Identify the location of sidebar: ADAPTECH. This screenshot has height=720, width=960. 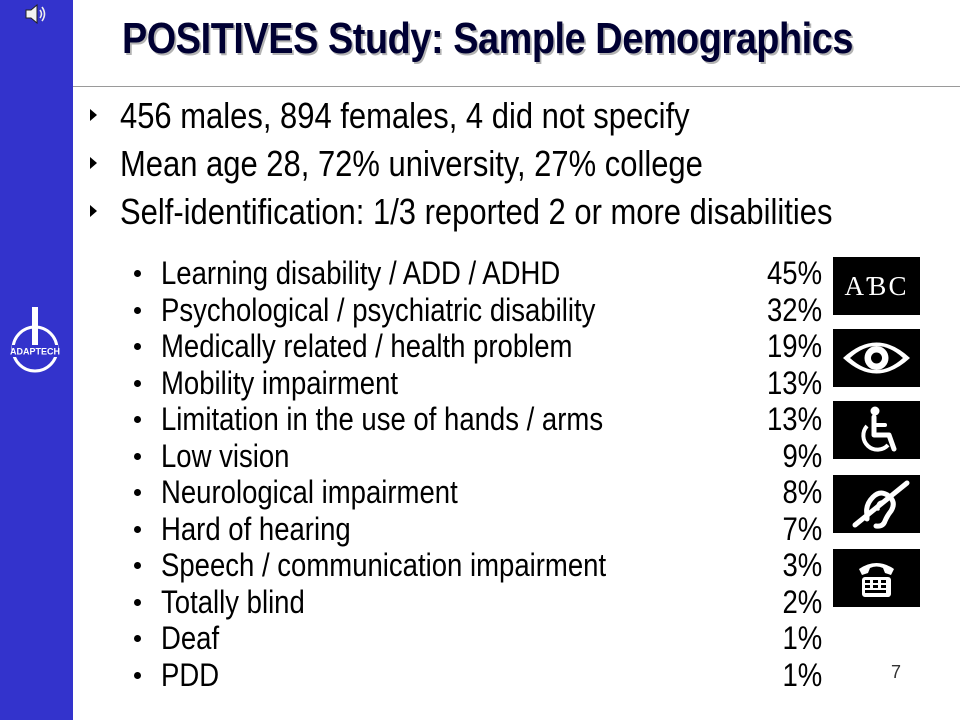
(36, 360).